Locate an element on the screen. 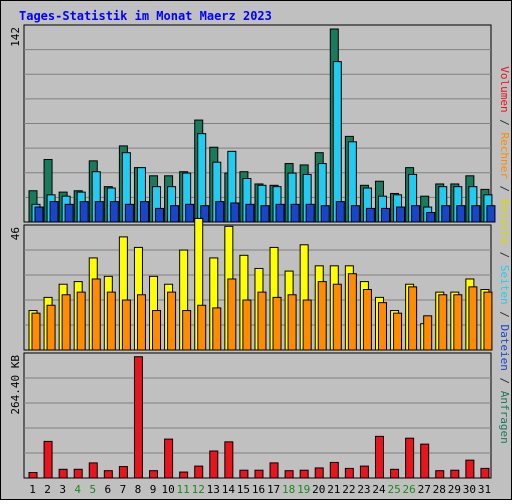 Image resolution: width=512 pixels, height=504 pixels. x-tick-label: 26 is located at coordinates (409, 489).